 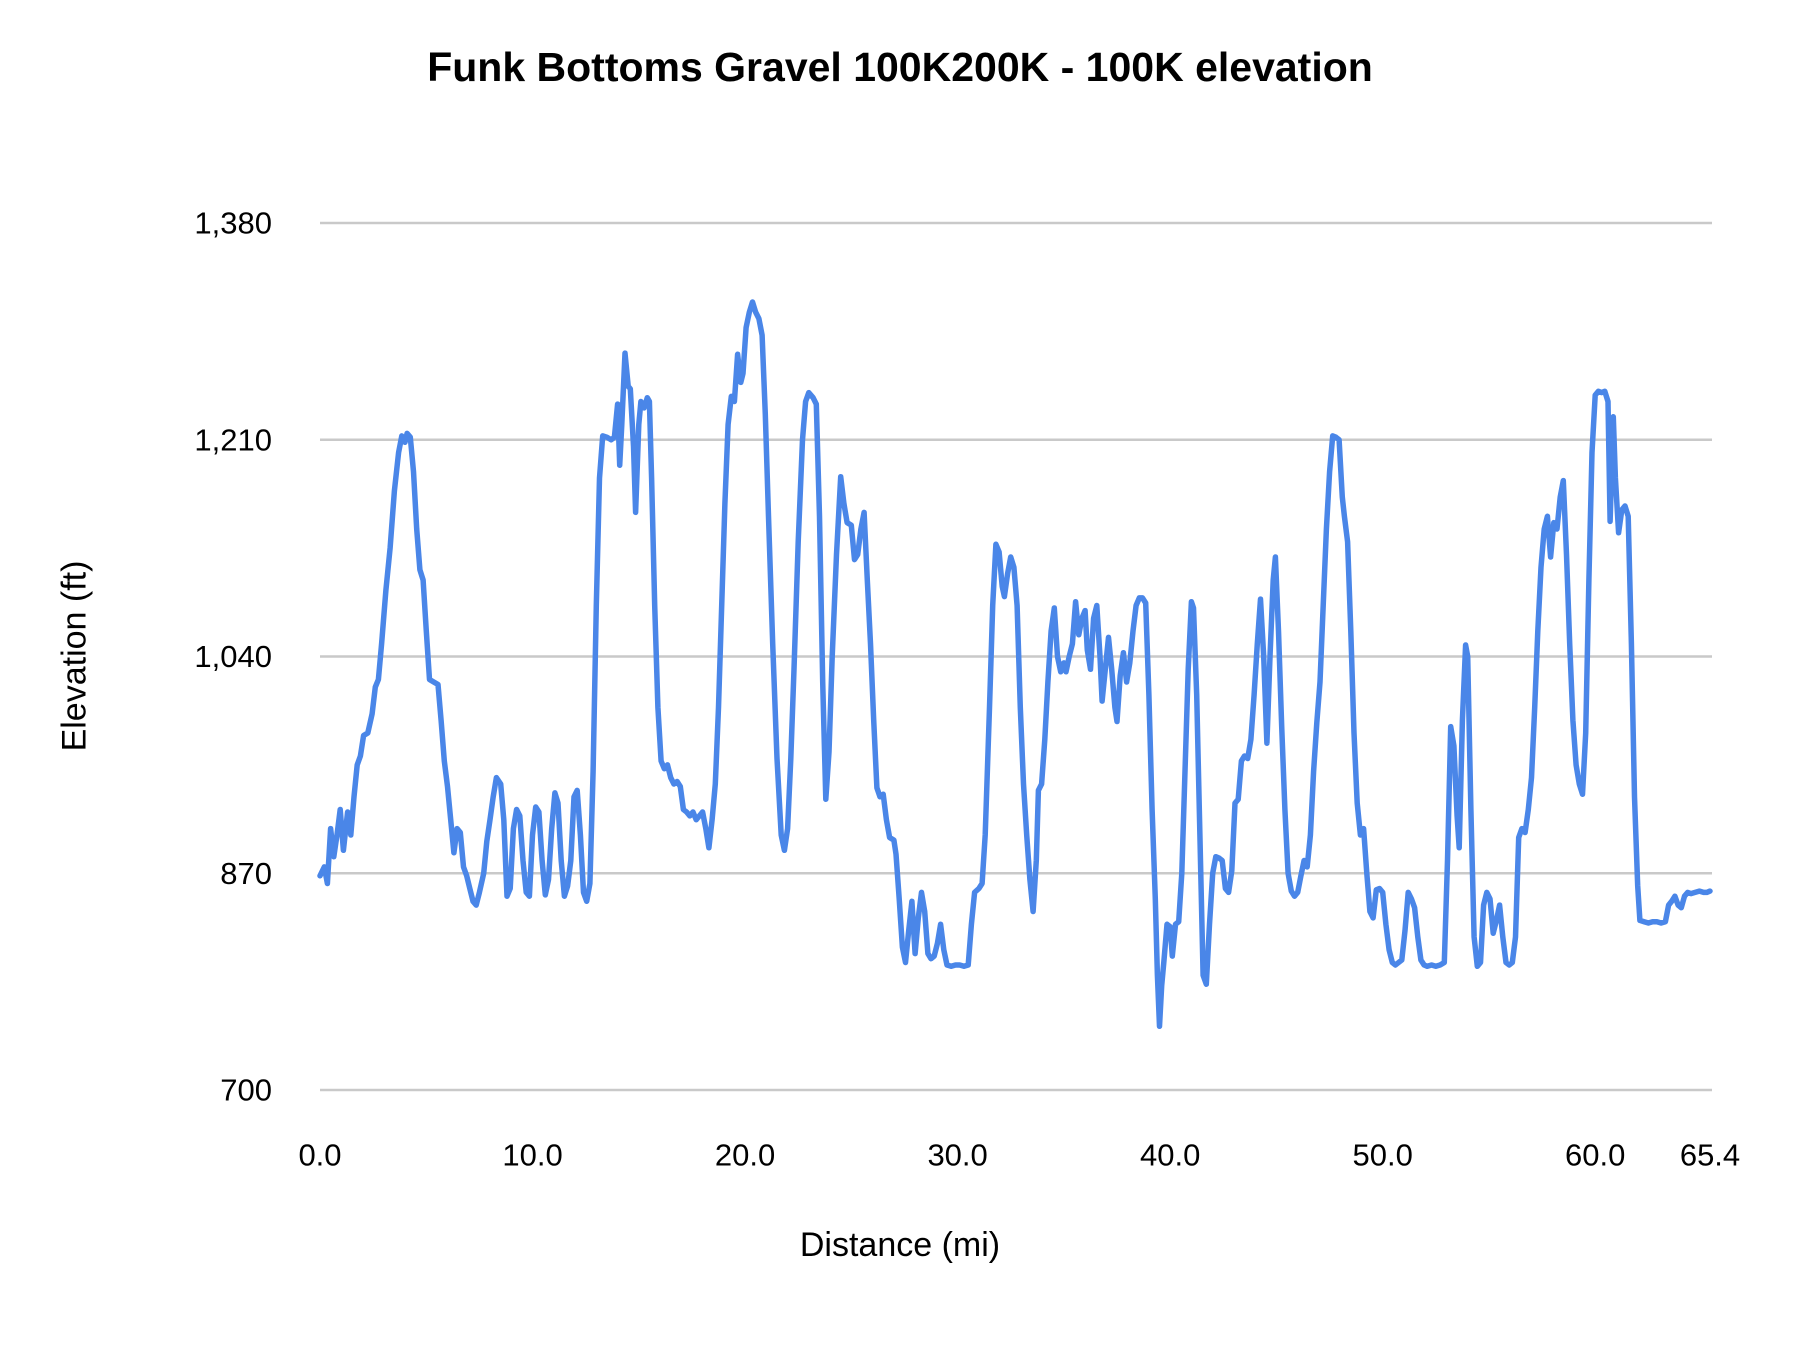 What do you see at coordinates (319, 1155) in the screenshot?
I see `x-tick-label: 0.0` at bounding box center [319, 1155].